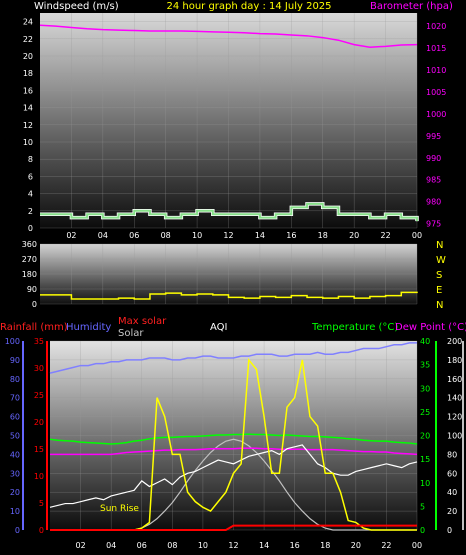 This screenshot has width=466, height=555. I want to click on solar-aqi-tick-label: 20, so click(452, 511).